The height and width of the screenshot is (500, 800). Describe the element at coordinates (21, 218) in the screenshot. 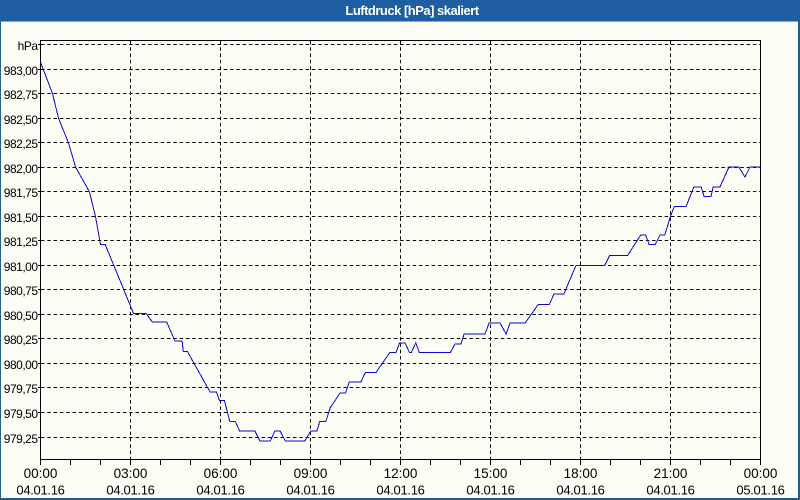

I see `svg-text: 981,50` at that location.